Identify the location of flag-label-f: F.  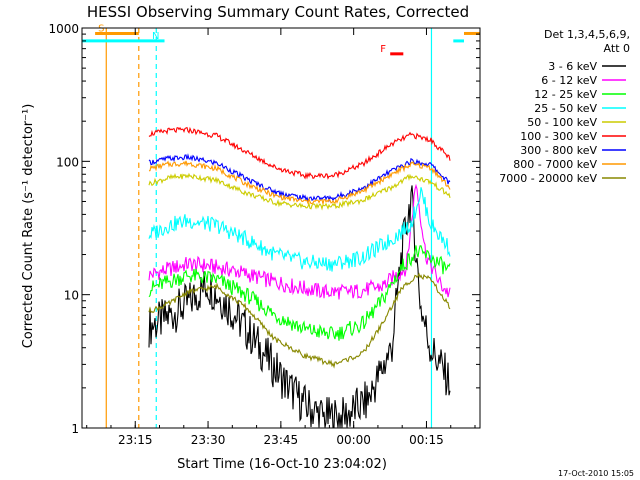
(383, 49).